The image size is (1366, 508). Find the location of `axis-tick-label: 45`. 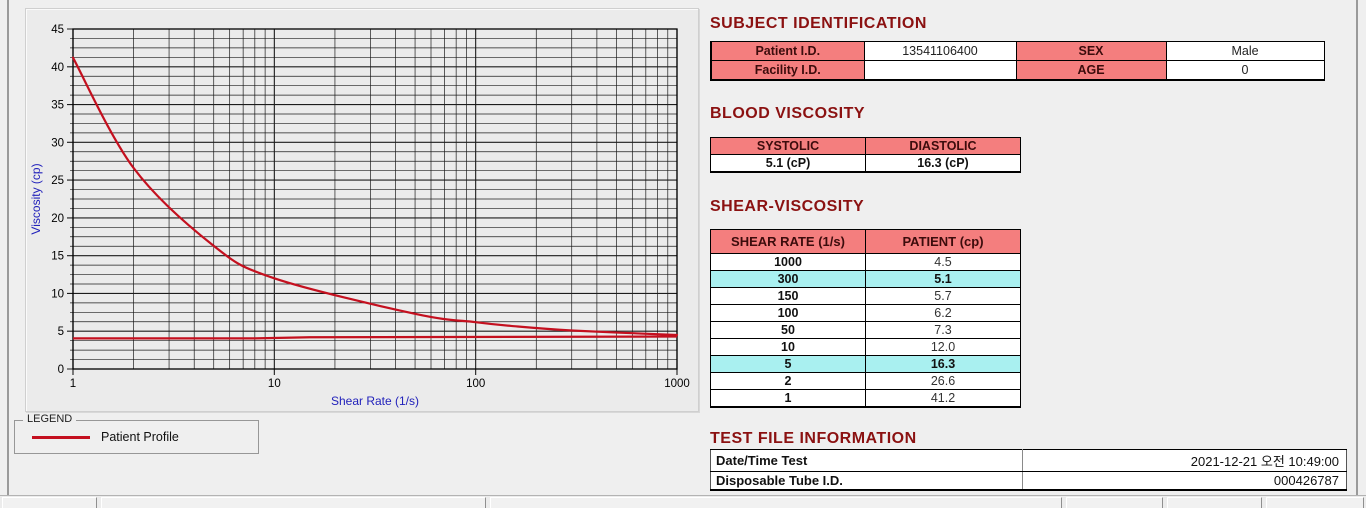

axis-tick-label: 45 is located at coordinates (57, 30).